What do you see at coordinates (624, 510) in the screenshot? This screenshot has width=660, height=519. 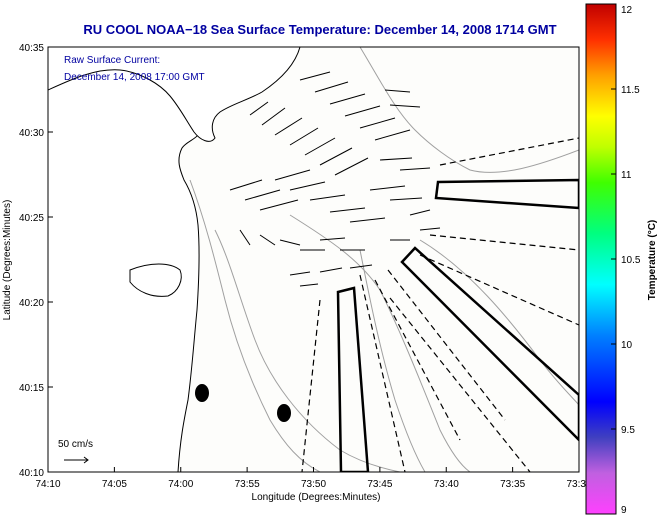 I see `colorbar-tick-label: 9` at bounding box center [624, 510].